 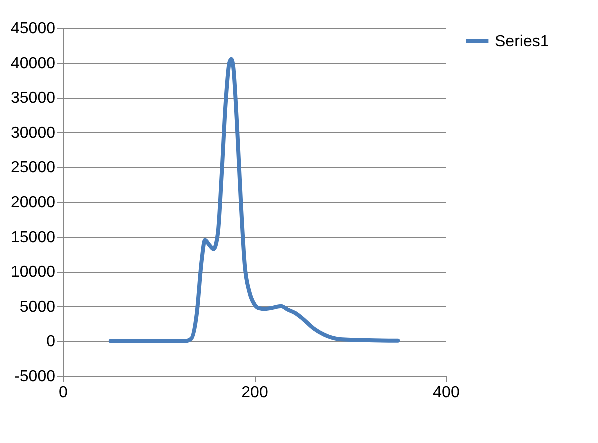 I want to click on y-tick-label: 45000, so click(x=33, y=29).